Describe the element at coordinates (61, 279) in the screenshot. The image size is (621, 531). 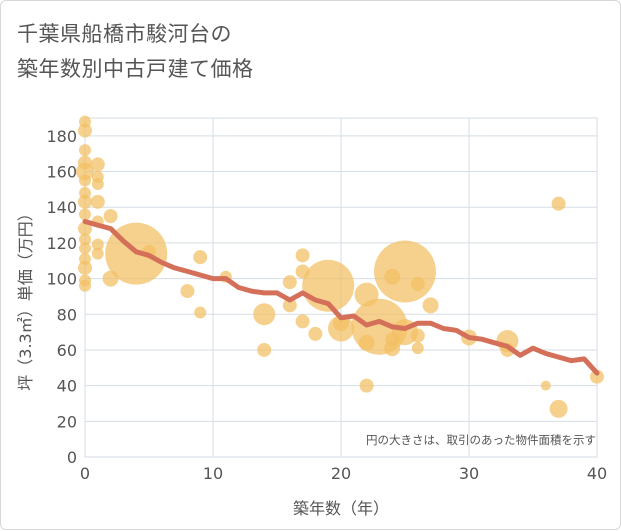
I see `y-tick-label: 100` at that location.